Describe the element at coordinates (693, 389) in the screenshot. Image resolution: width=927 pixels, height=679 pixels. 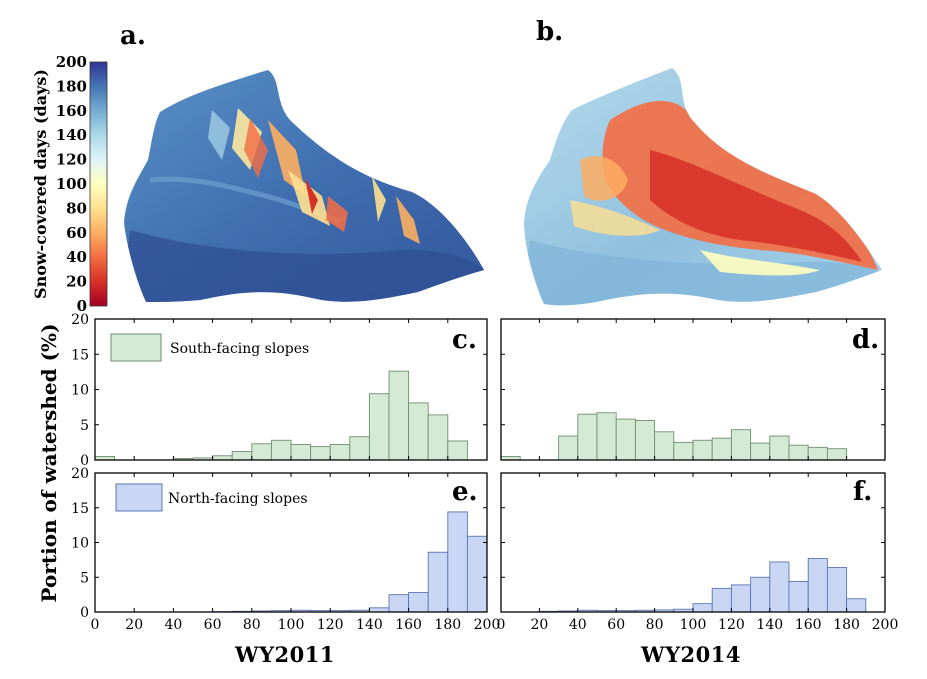
I see `histogram-panel-d: d.` at that location.